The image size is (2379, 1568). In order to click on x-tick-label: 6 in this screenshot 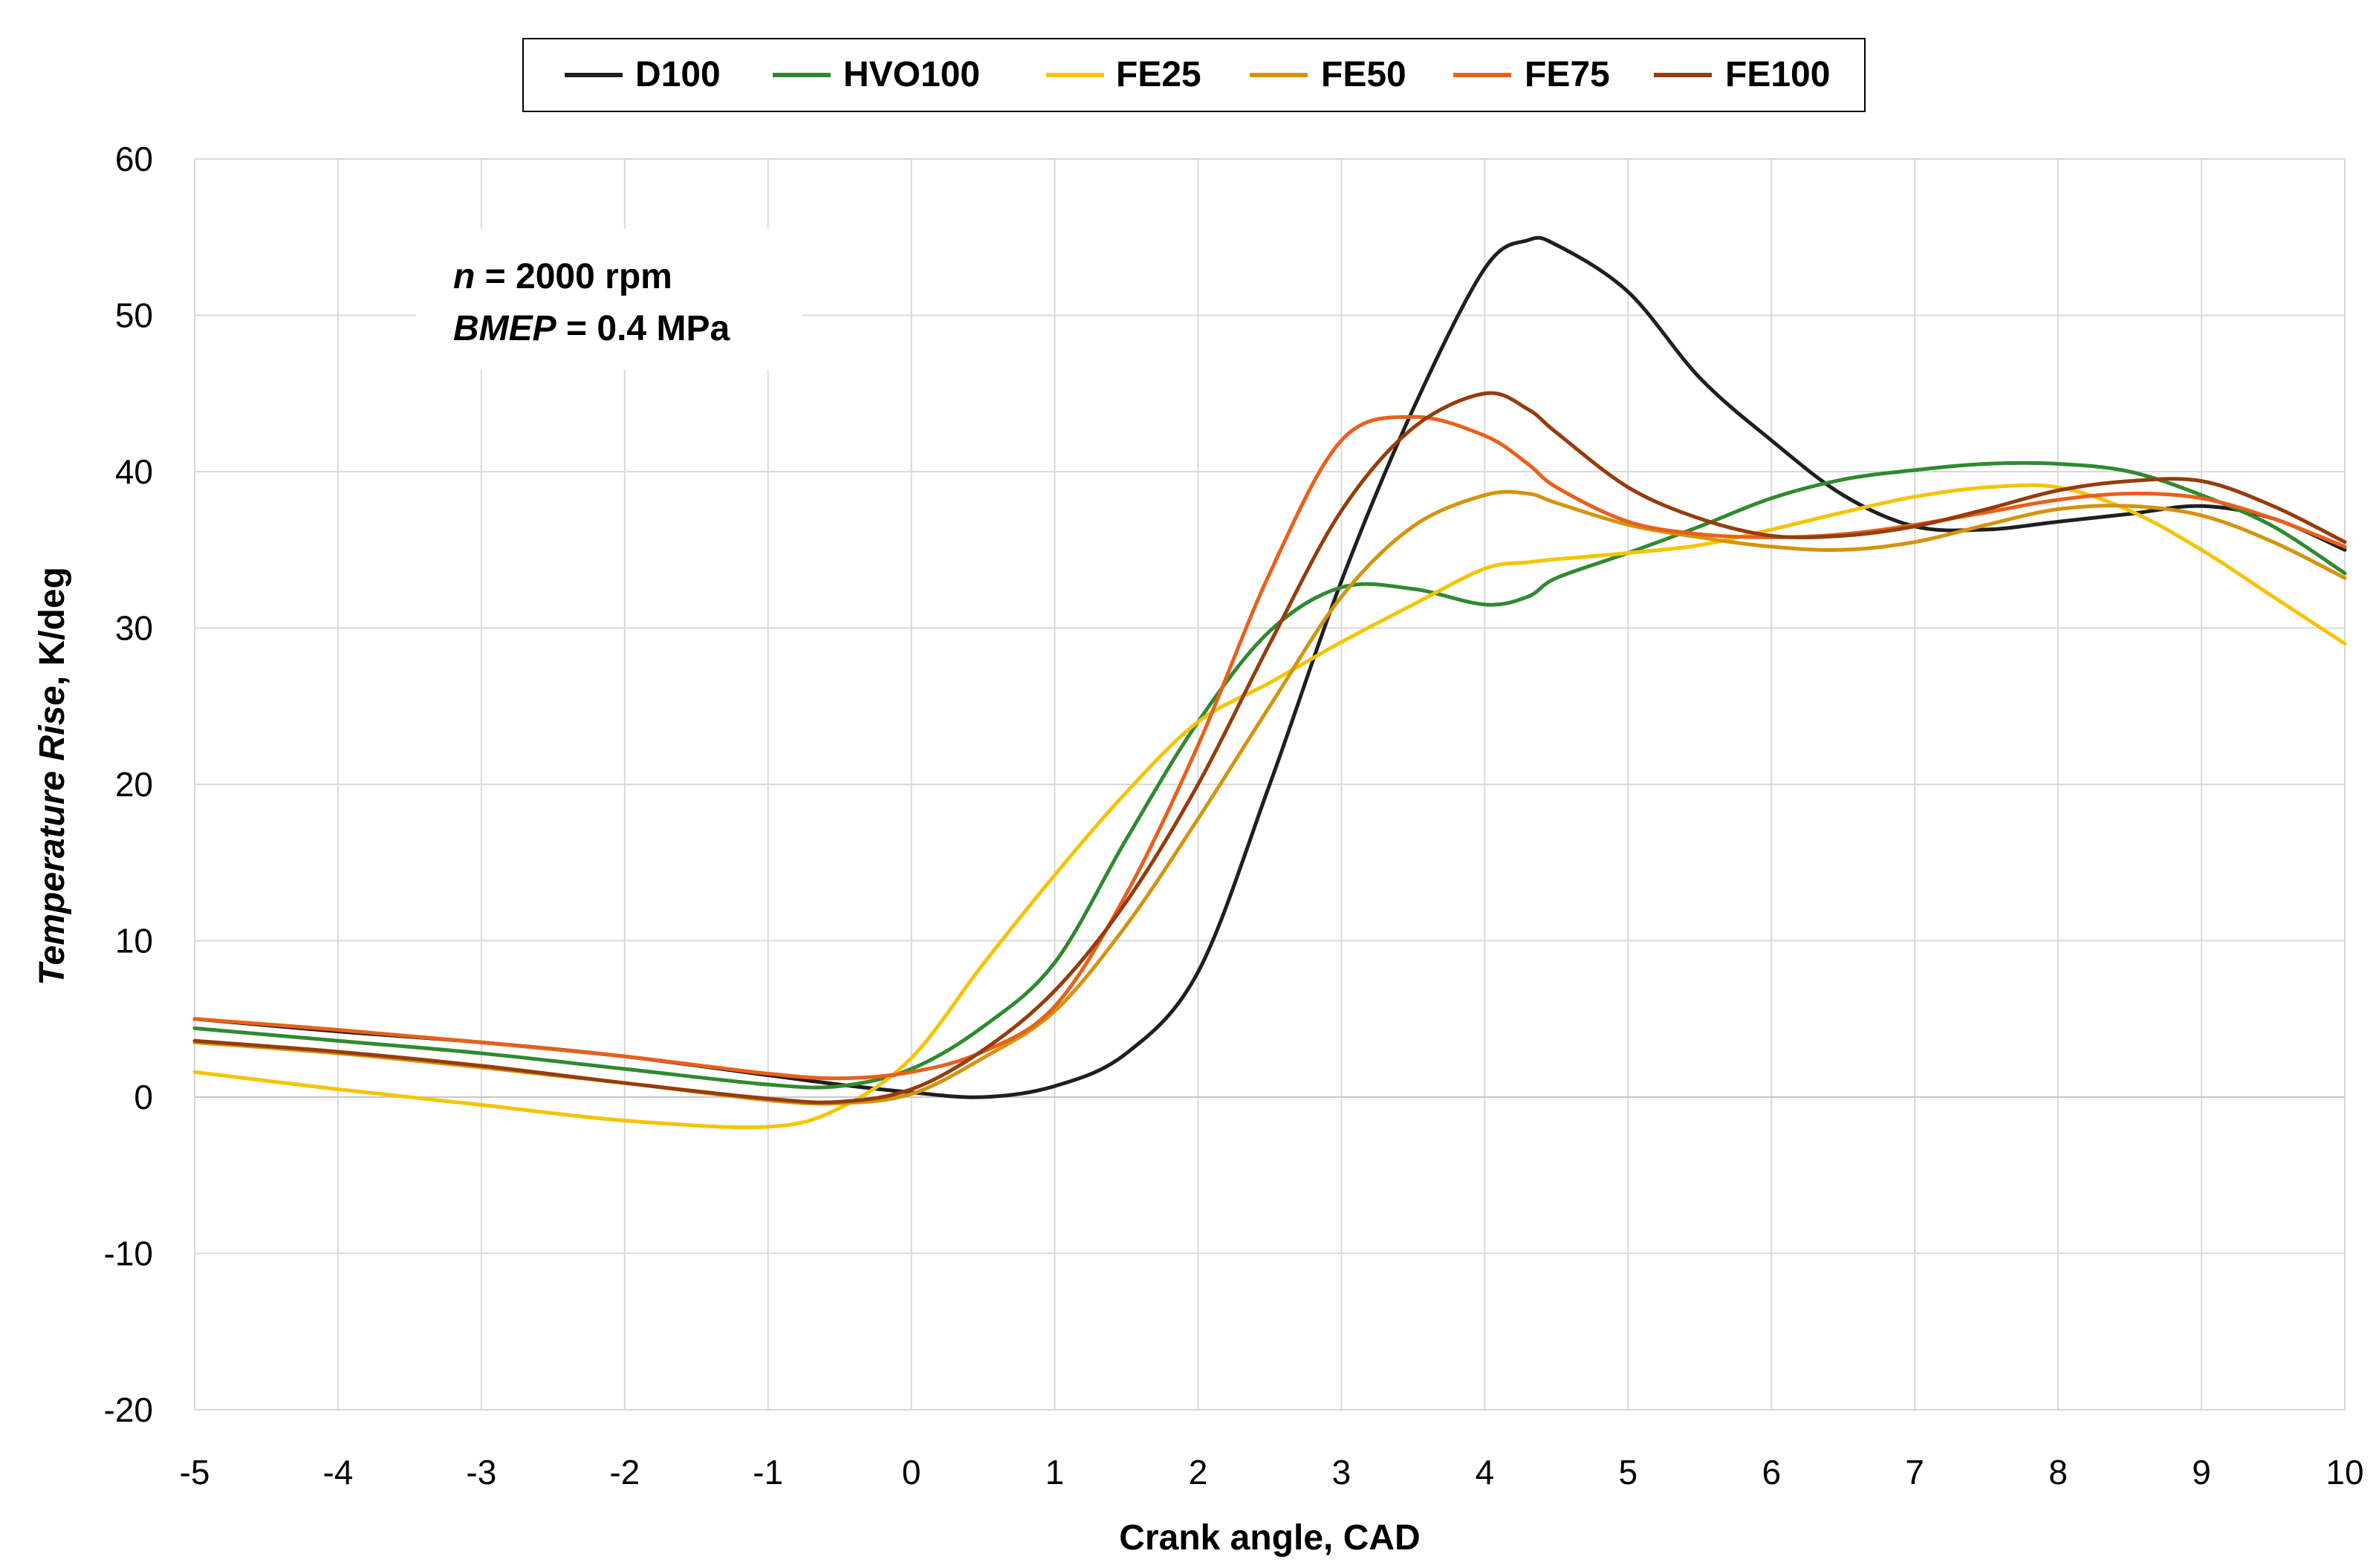, I will do `click(1772, 1472)`.